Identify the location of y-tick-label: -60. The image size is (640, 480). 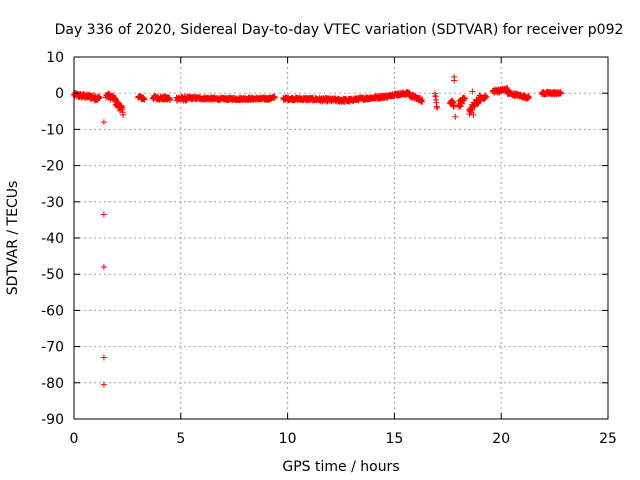
(52, 311).